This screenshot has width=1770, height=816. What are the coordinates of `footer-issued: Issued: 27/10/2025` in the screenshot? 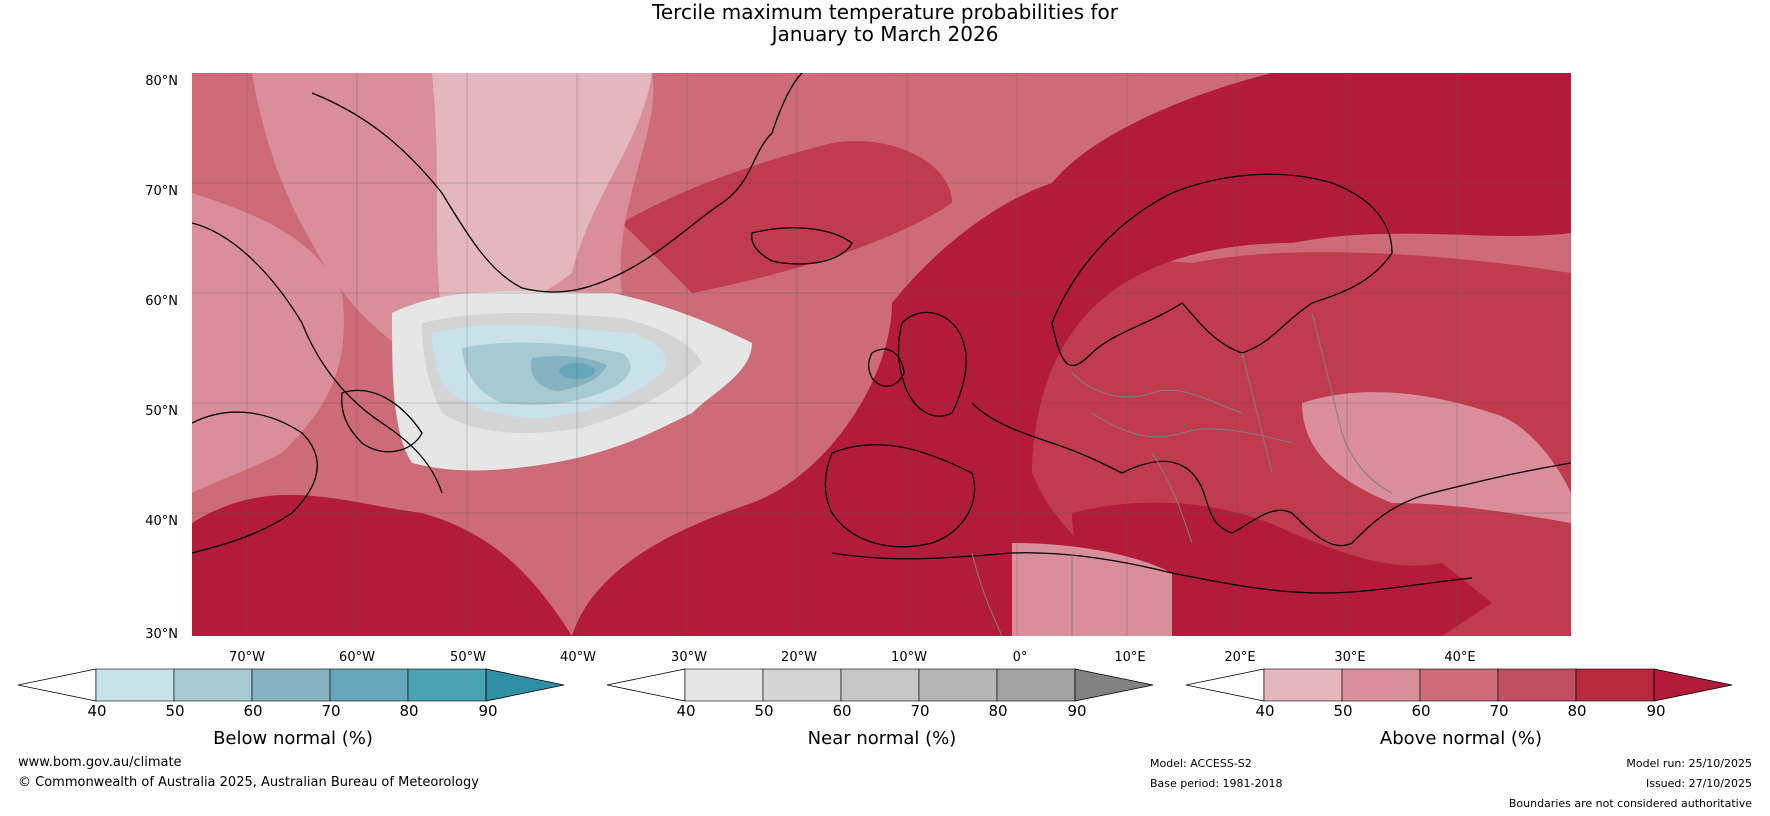 It's located at (1698, 783).